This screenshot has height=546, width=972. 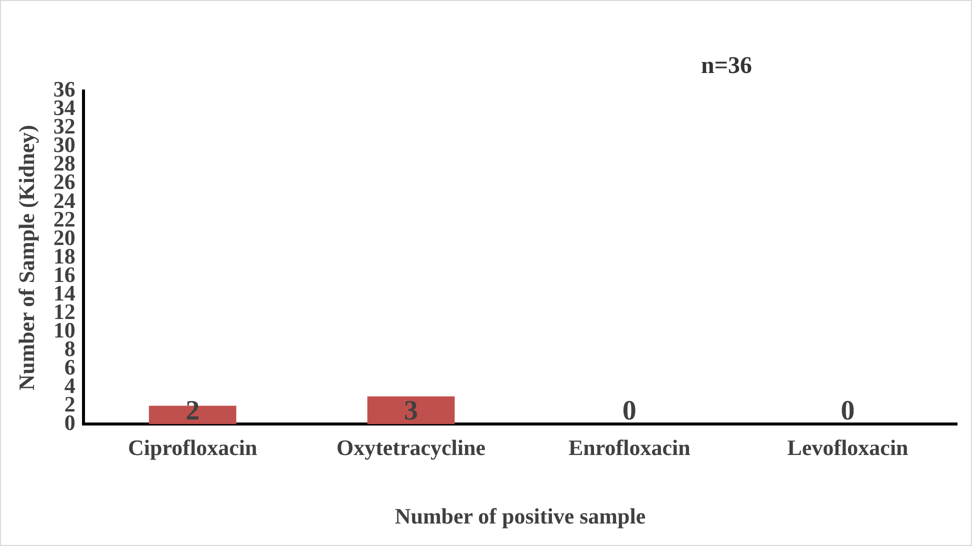 What do you see at coordinates (64, 89) in the screenshot?
I see `y-tick-label: 36` at bounding box center [64, 89].